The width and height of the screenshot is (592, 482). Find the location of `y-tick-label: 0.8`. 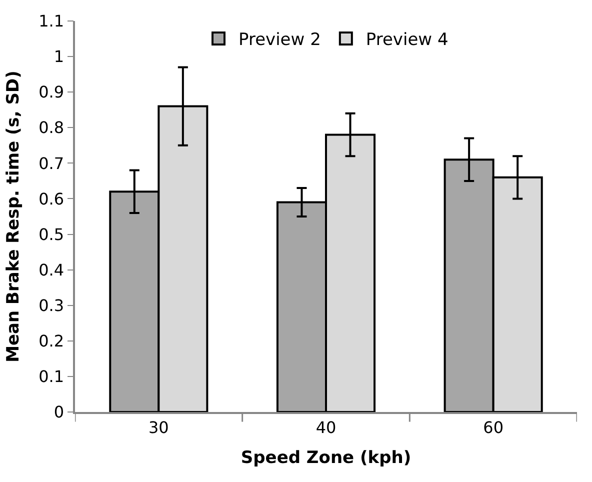

y-tick-label: 0.8 is located at coordinates (51, 128).